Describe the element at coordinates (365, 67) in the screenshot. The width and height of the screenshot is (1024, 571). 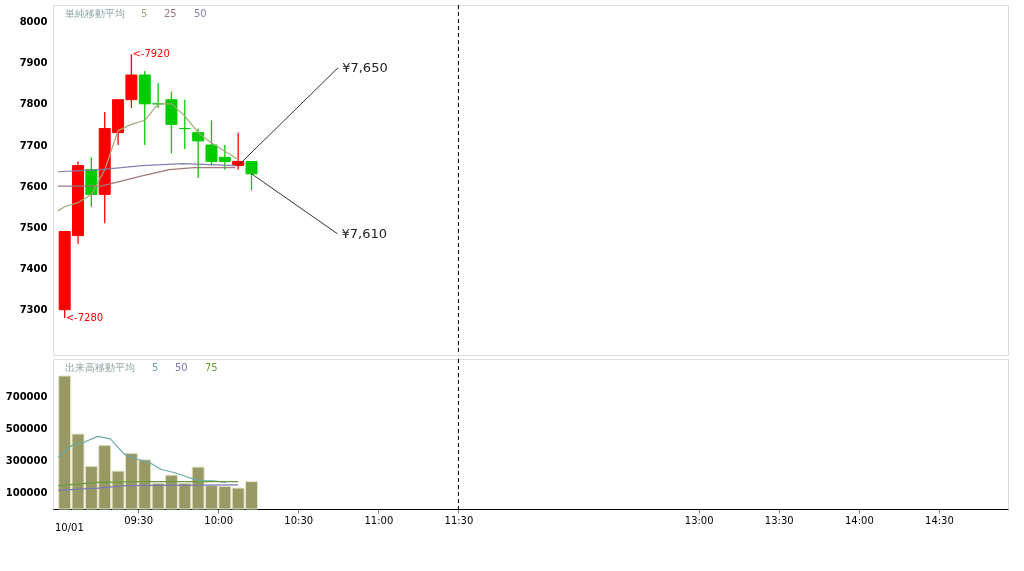
I see `annotation: ¥7,650` at that location.